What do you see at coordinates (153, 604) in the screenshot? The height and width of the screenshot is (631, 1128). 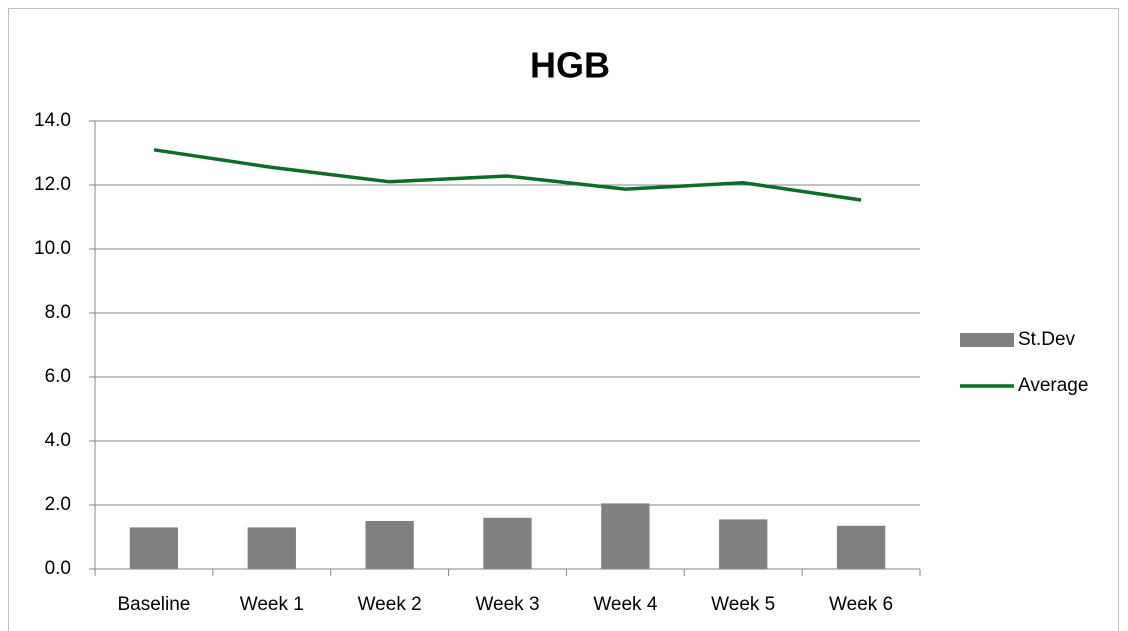 I see `x-tick-label: Baseline` at bounding box center [153, 604].